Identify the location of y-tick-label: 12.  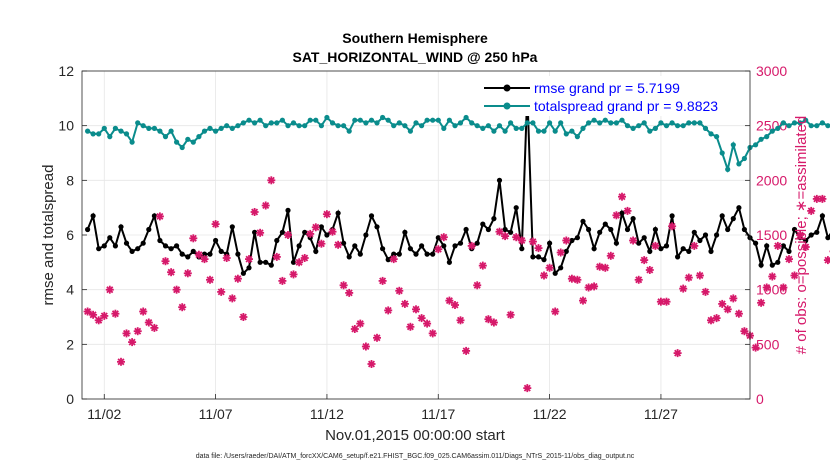
(66, 71).